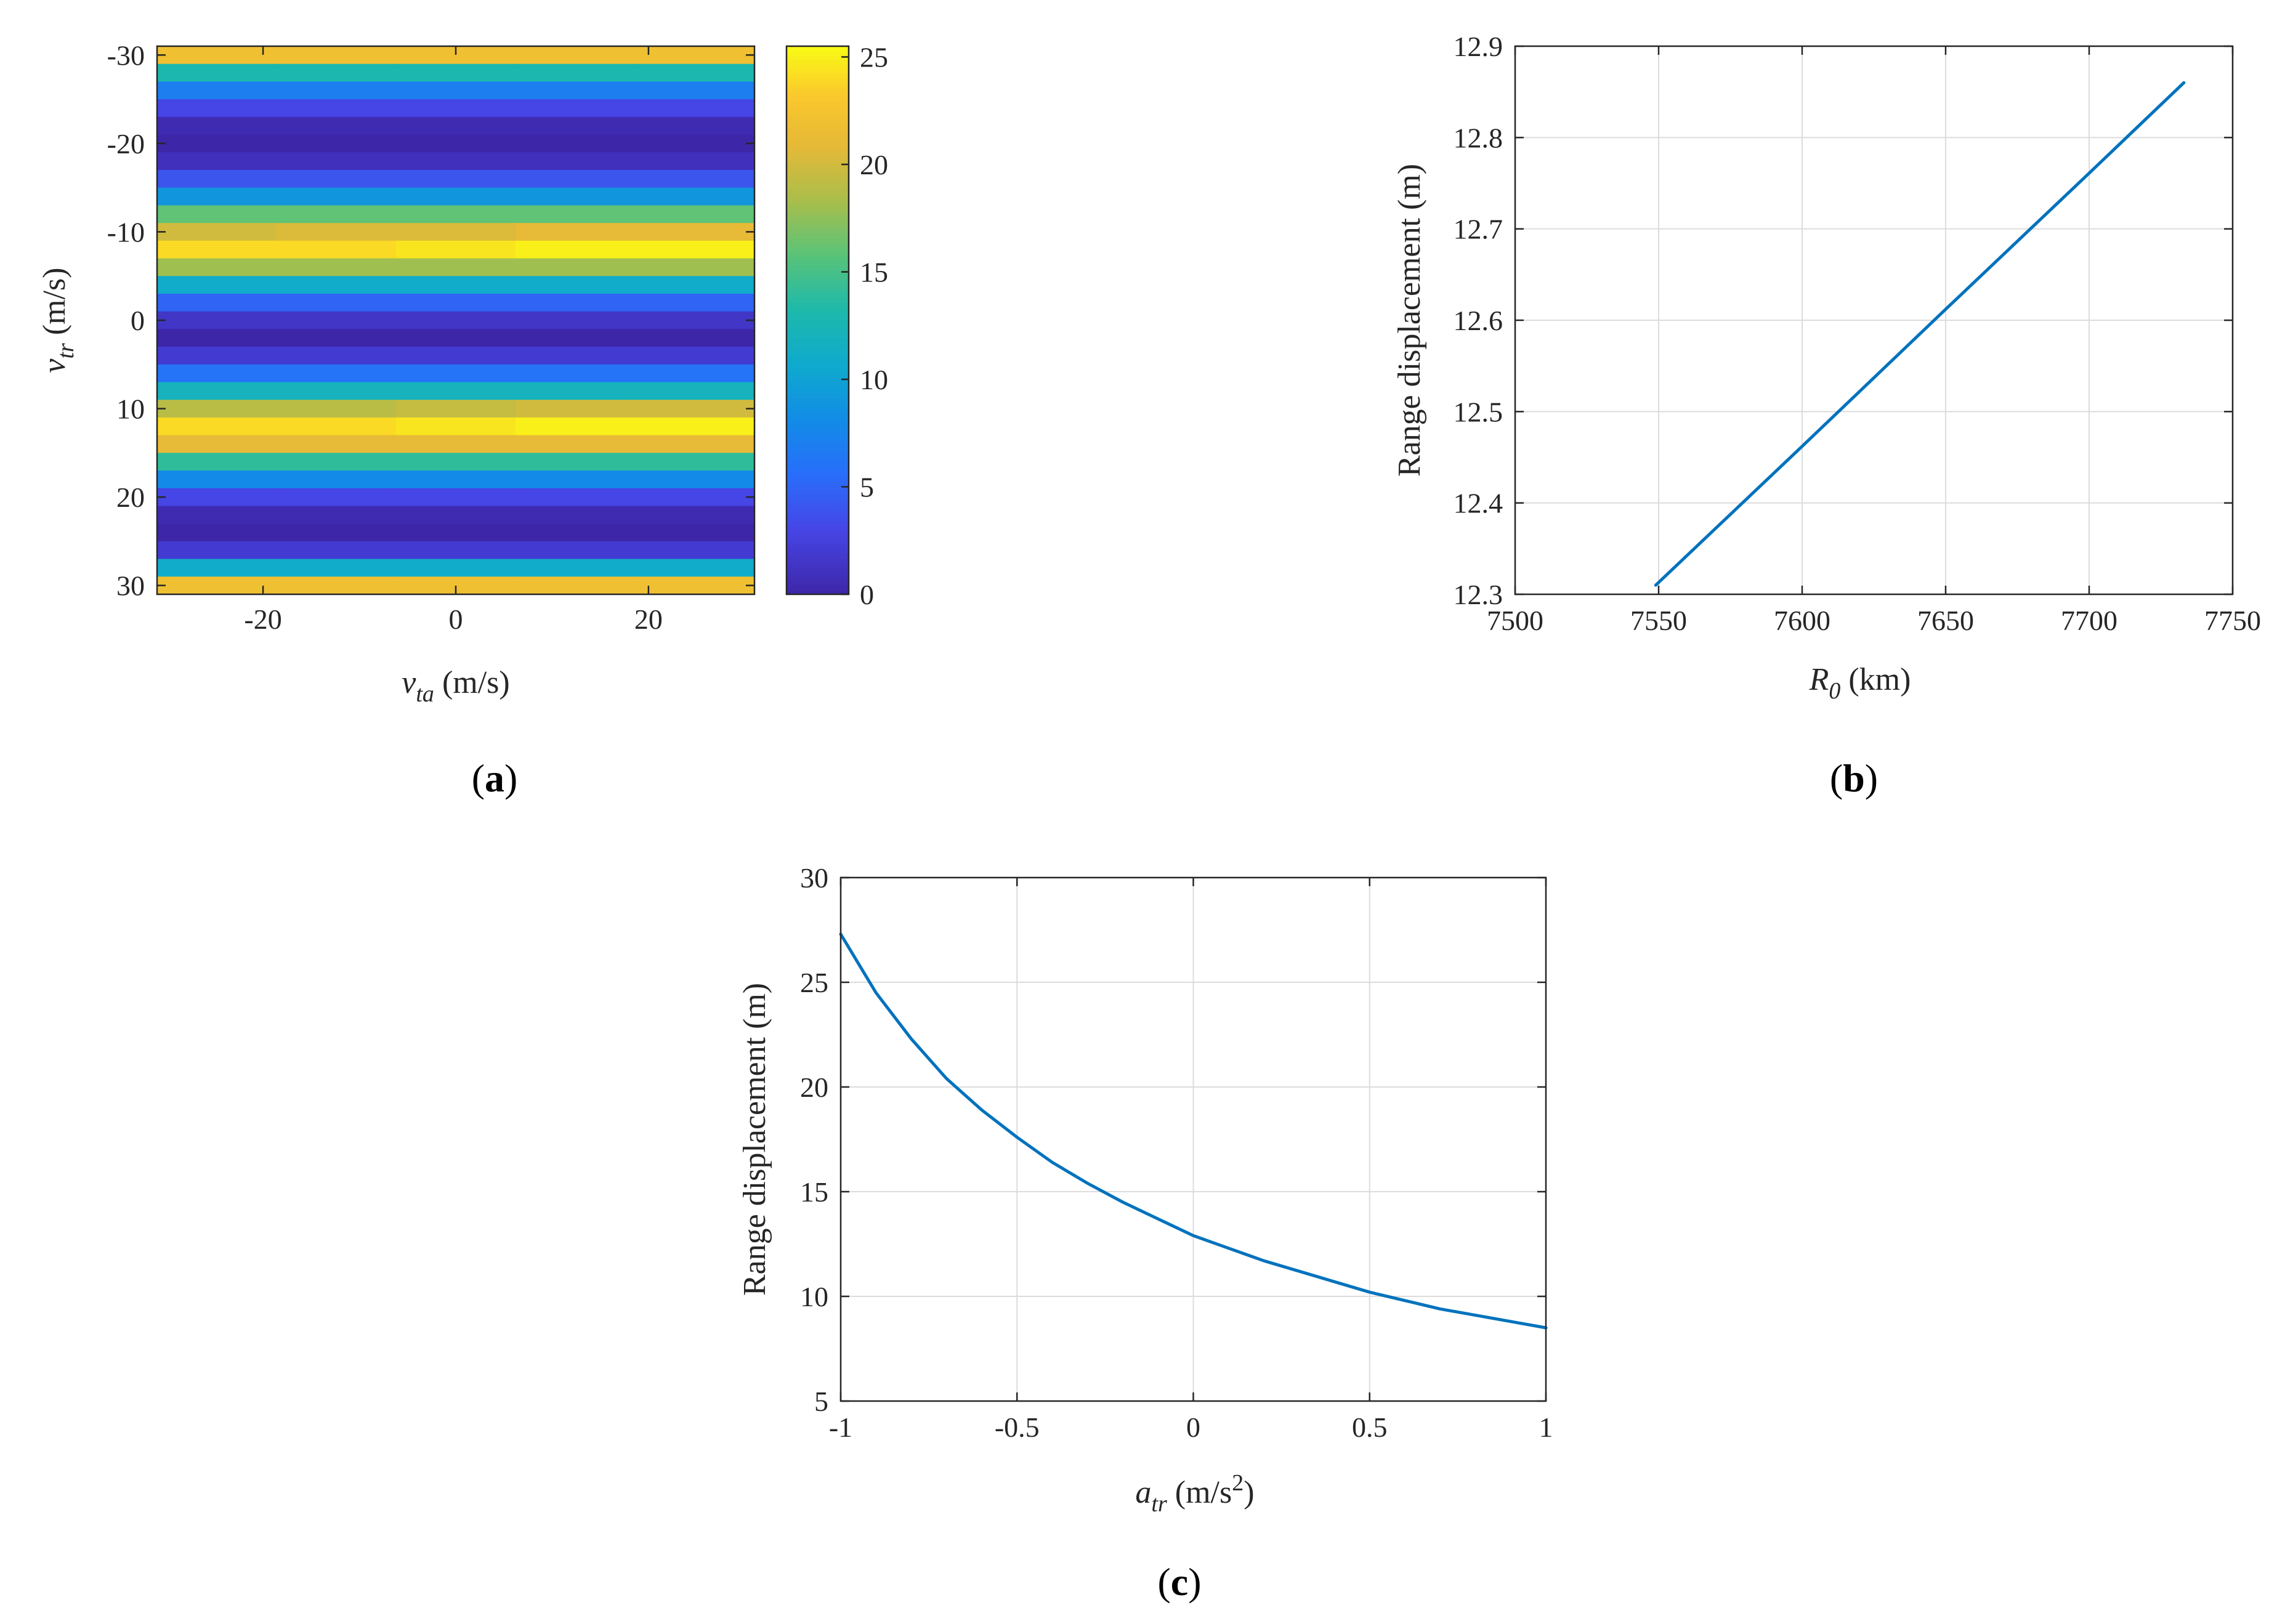 This screenshot has height=1624, width=2285. I want to click on colorbar-tick-label: 15, so click(874, 272).